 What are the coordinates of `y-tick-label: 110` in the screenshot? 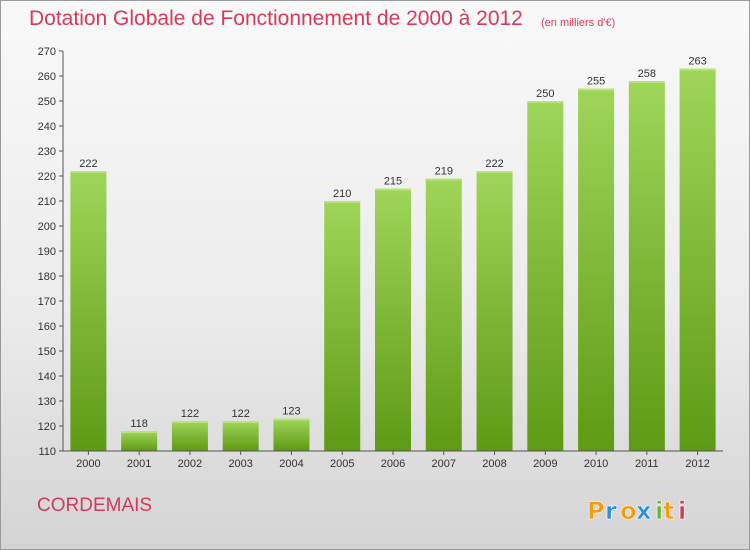 It's located at (47, 452).